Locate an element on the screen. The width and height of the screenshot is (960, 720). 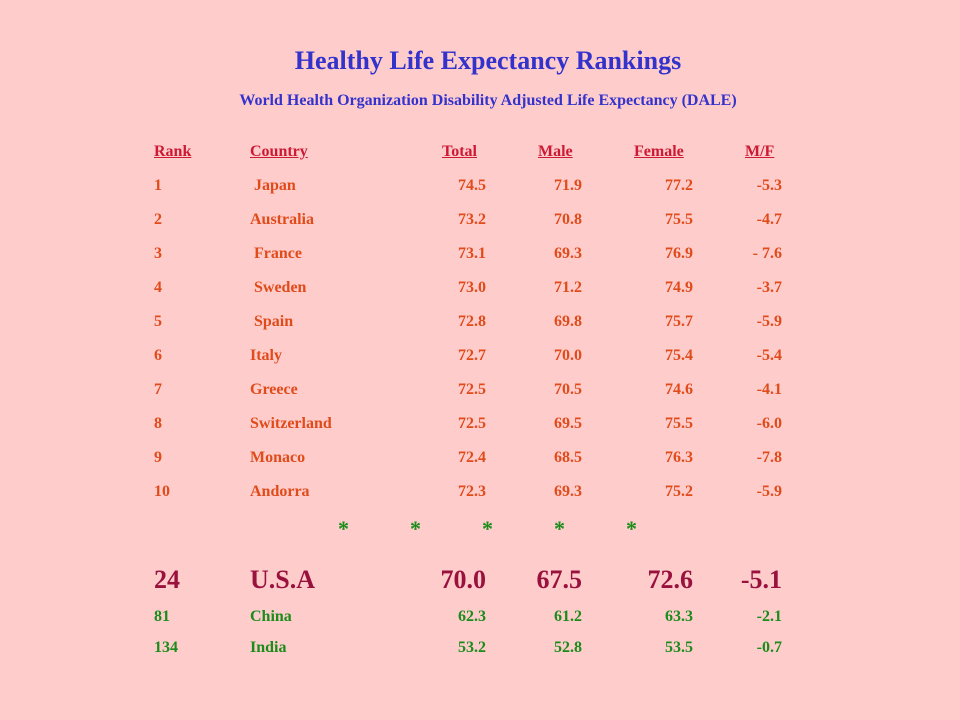
cell-country: Greece is located at coordinates (274, 389).